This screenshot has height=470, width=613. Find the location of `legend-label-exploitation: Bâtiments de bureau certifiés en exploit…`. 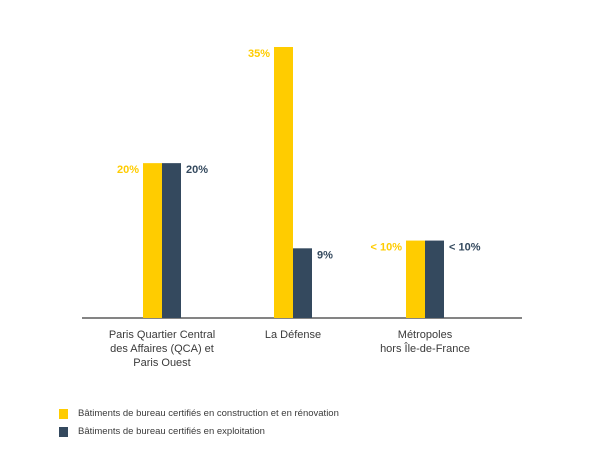

legend-label-exploitation: Bâtiments de bureau certifiés en exploit… is located at coordinates (171, 431).